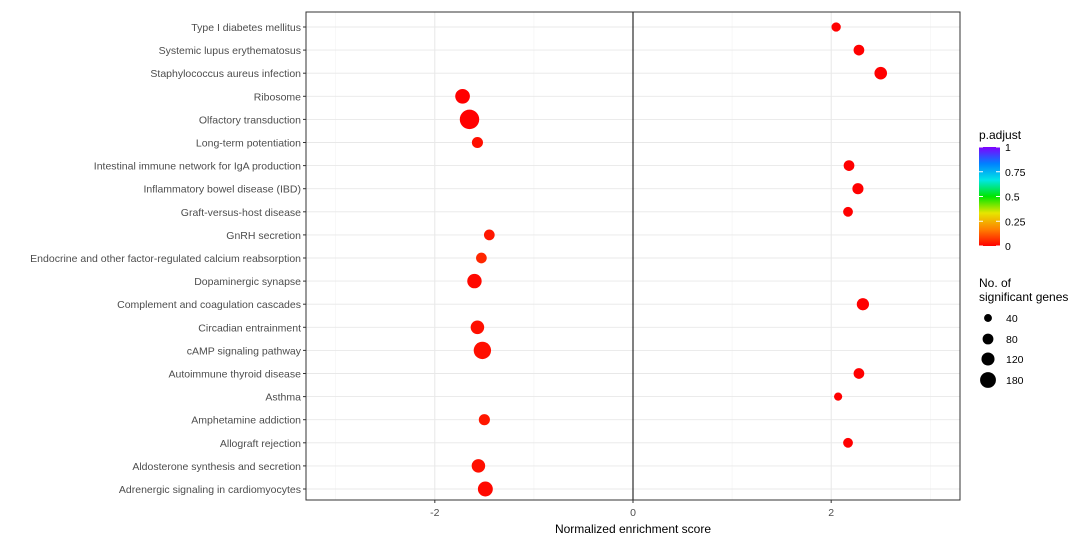  What do you see at coordinates (263, 236) in the screenshot?
I see `y-tick-label: GnRH secretion` at bounding box center [263, 236].